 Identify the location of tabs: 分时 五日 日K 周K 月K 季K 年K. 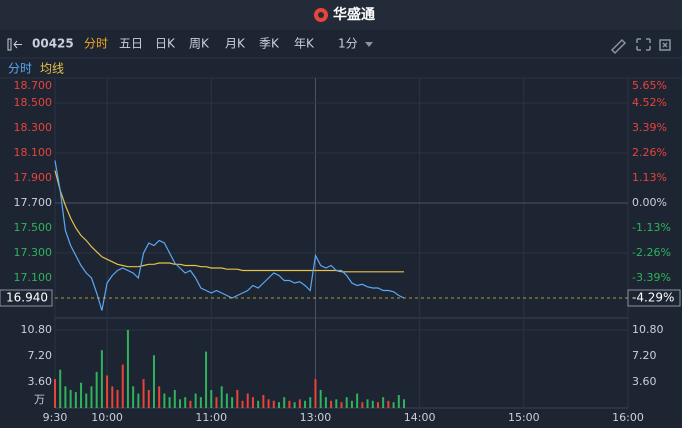
(199, 44).